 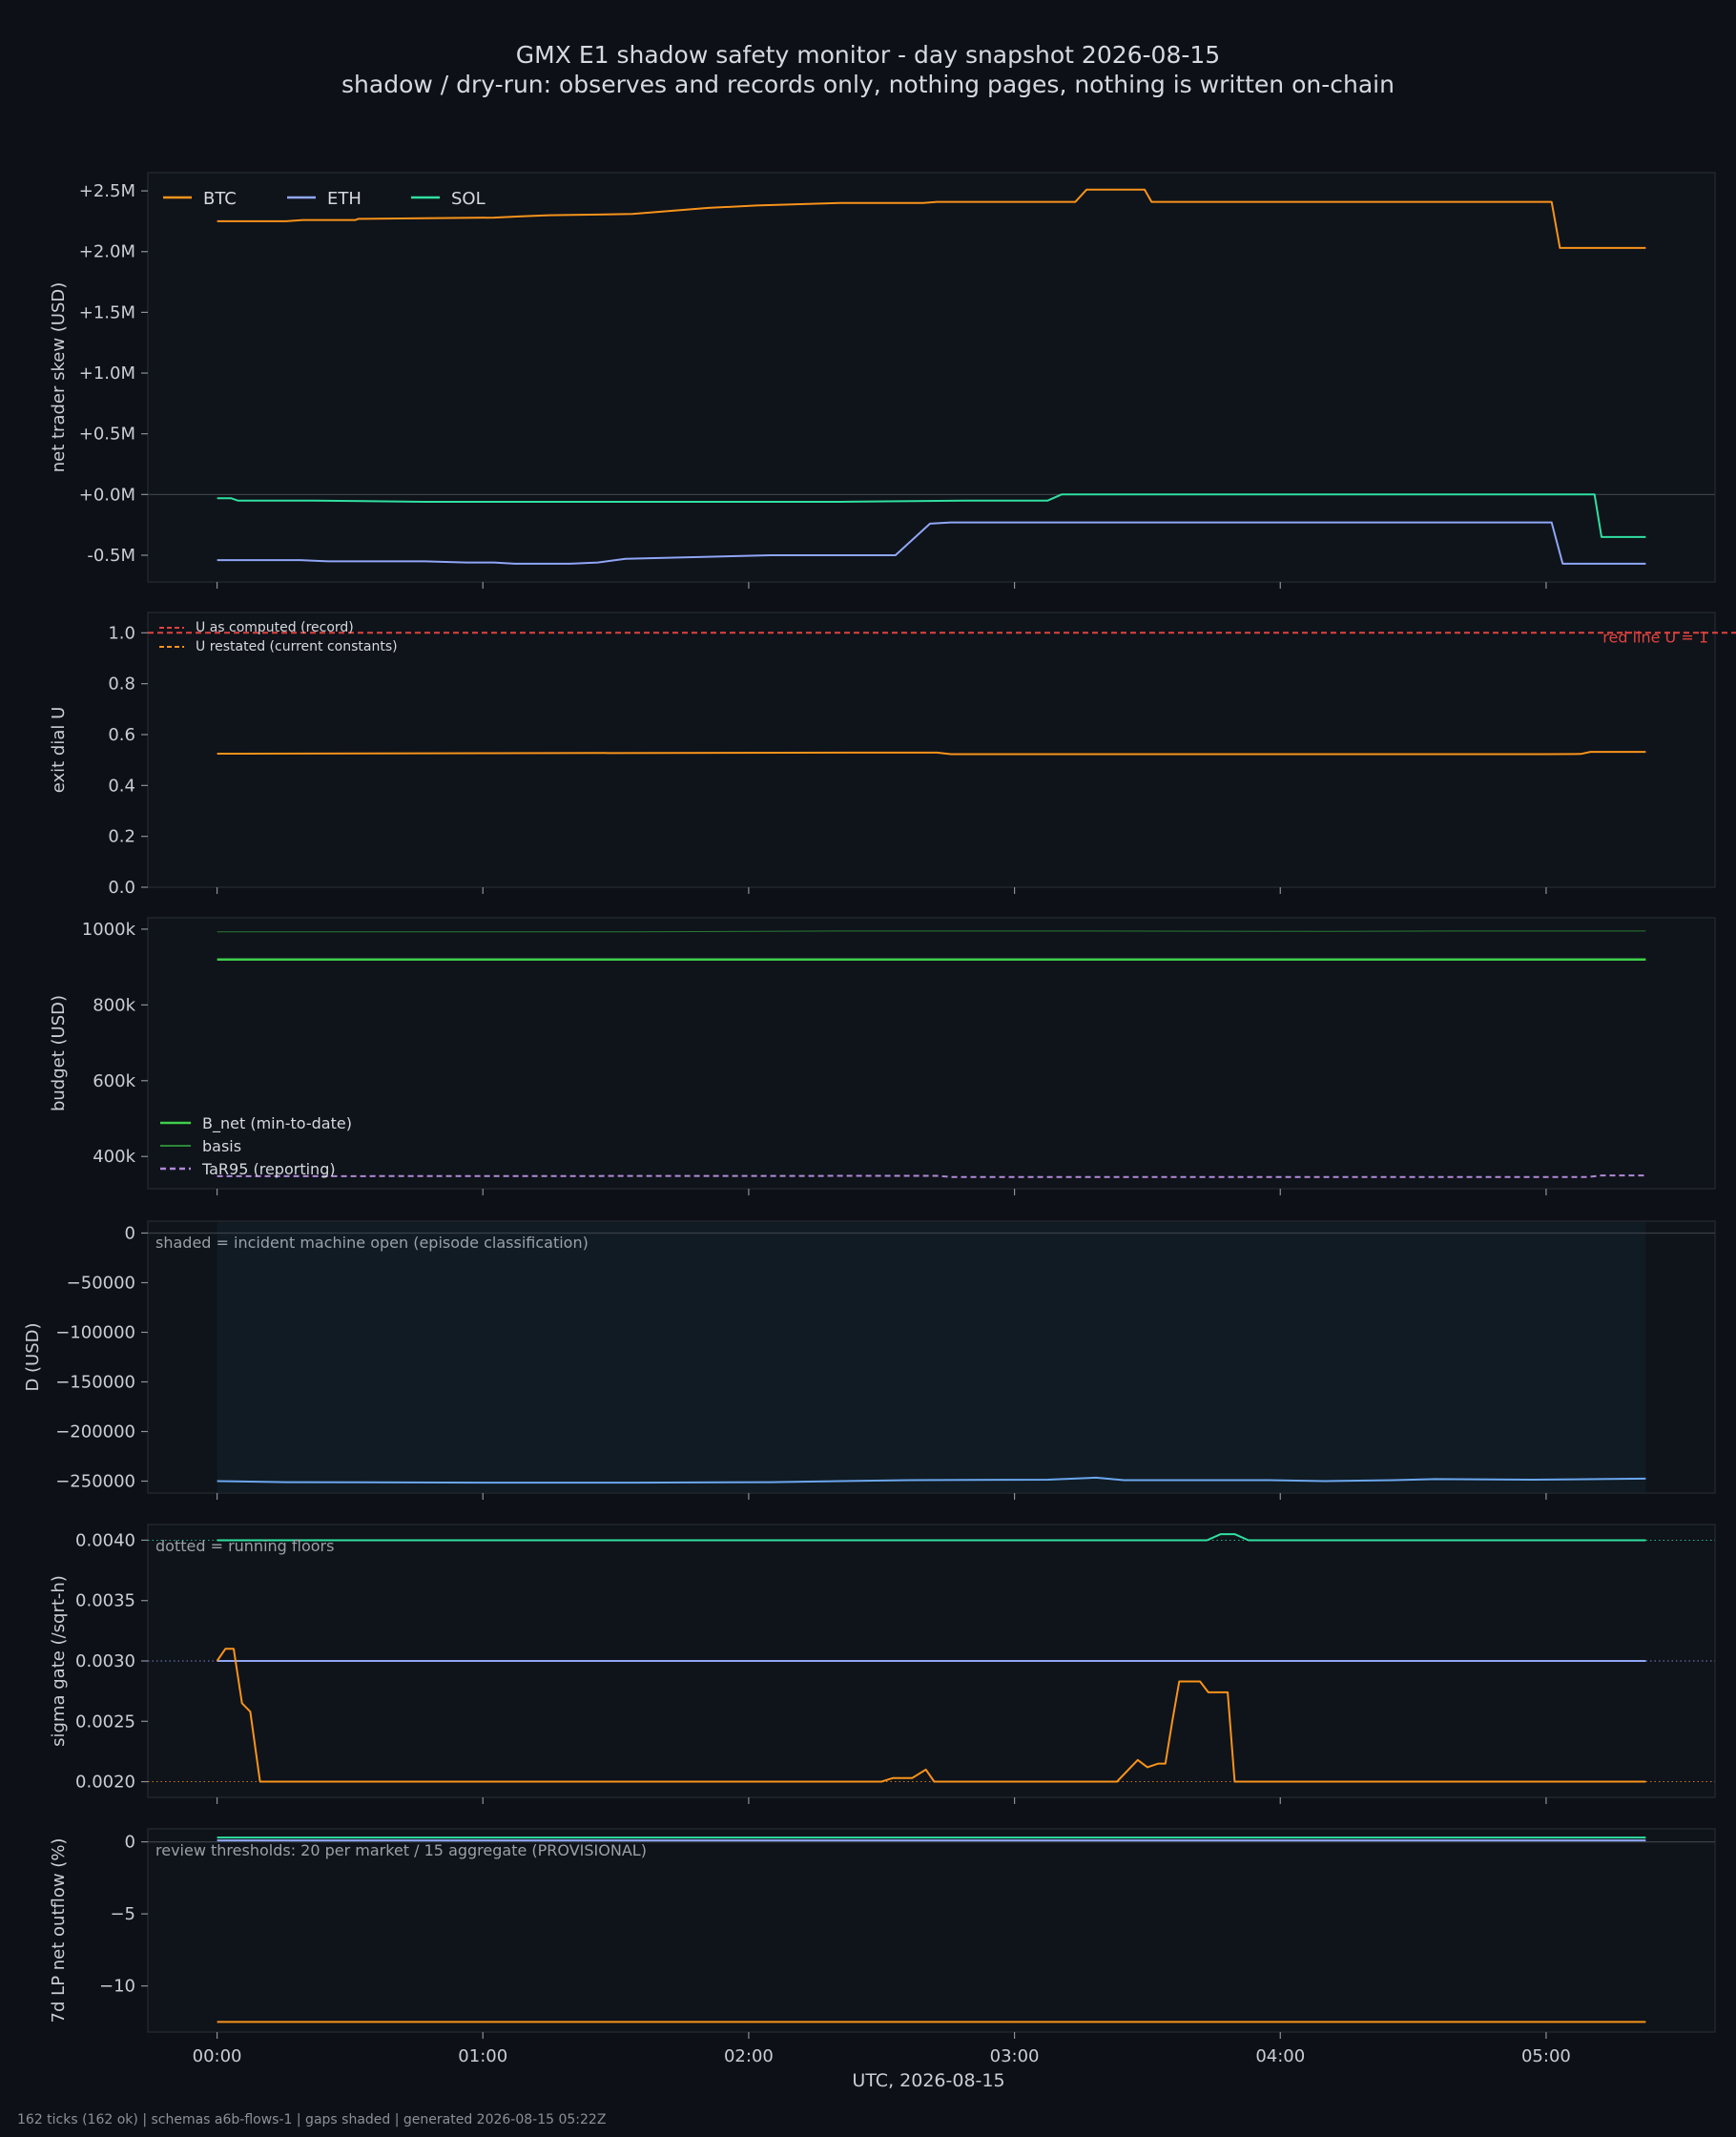 What do you see at coordinates (59, 1053) in the screenshot?
I see `y-axis-label: budget (USD)` at bounding box center [59, 1053].